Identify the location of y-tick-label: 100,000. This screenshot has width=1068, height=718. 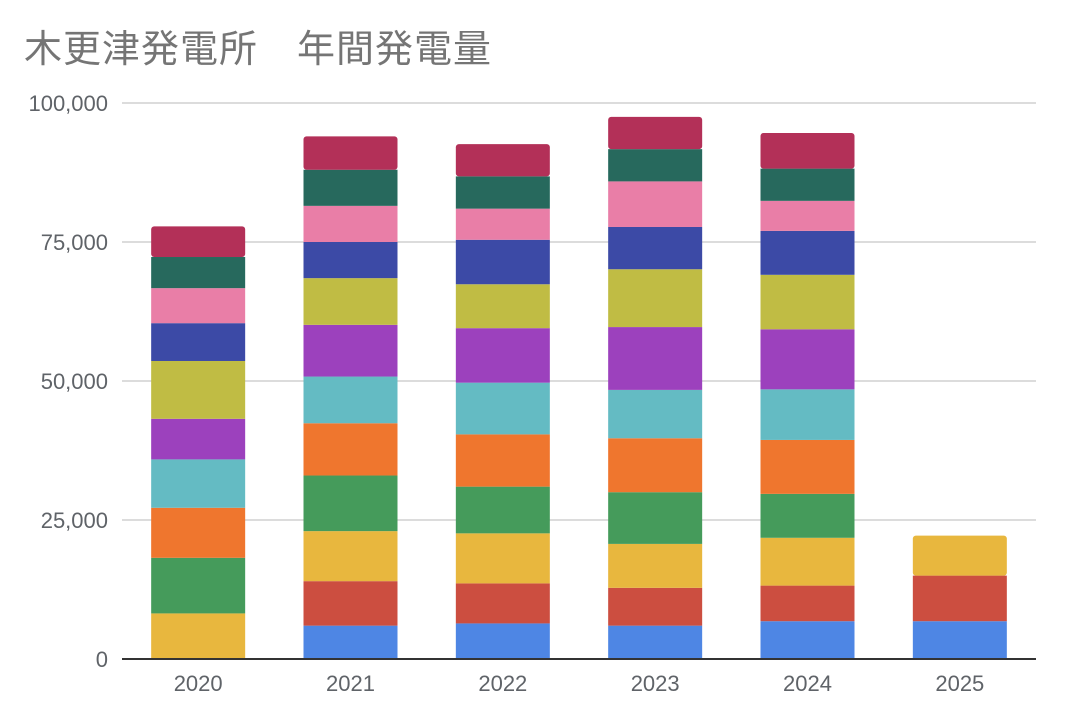
(68, 103).